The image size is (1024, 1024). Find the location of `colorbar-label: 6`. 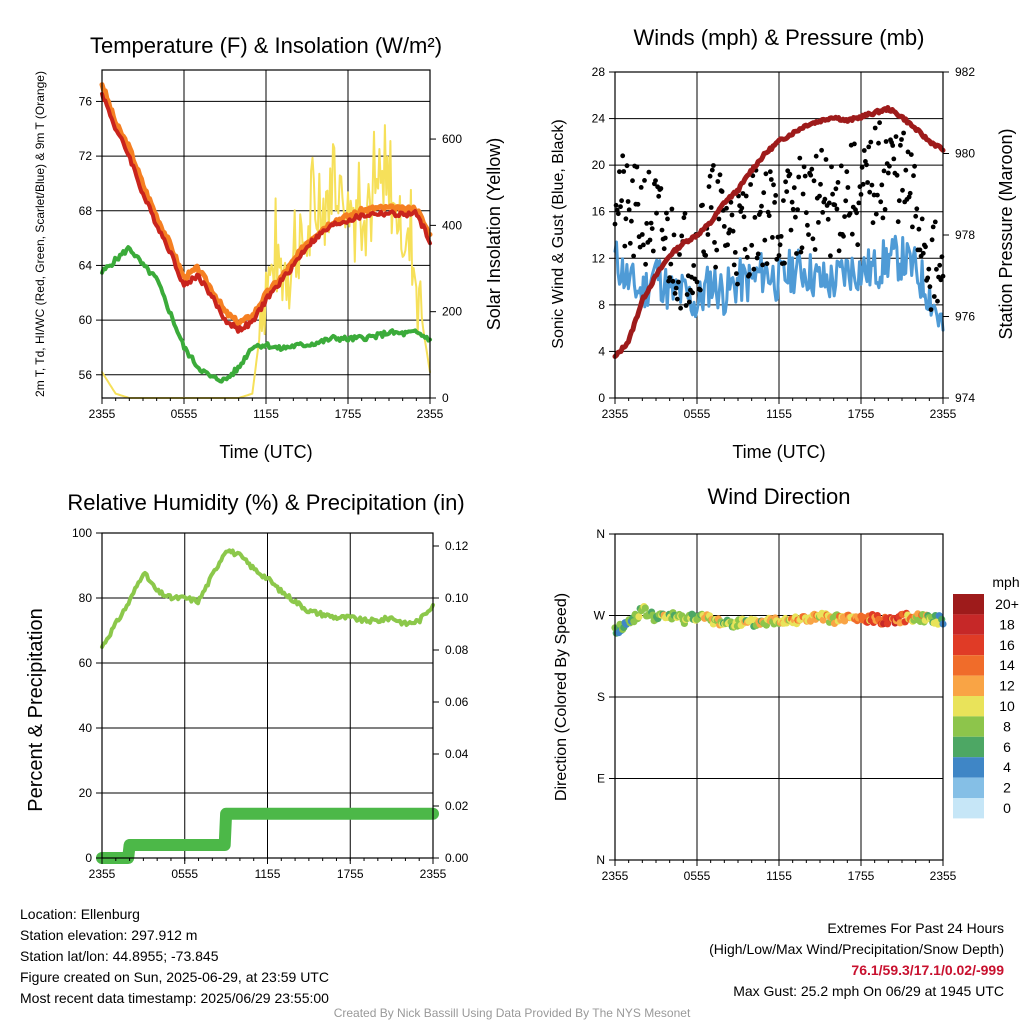

colorbar-label: 6 is located at coordinates (1007, 747).